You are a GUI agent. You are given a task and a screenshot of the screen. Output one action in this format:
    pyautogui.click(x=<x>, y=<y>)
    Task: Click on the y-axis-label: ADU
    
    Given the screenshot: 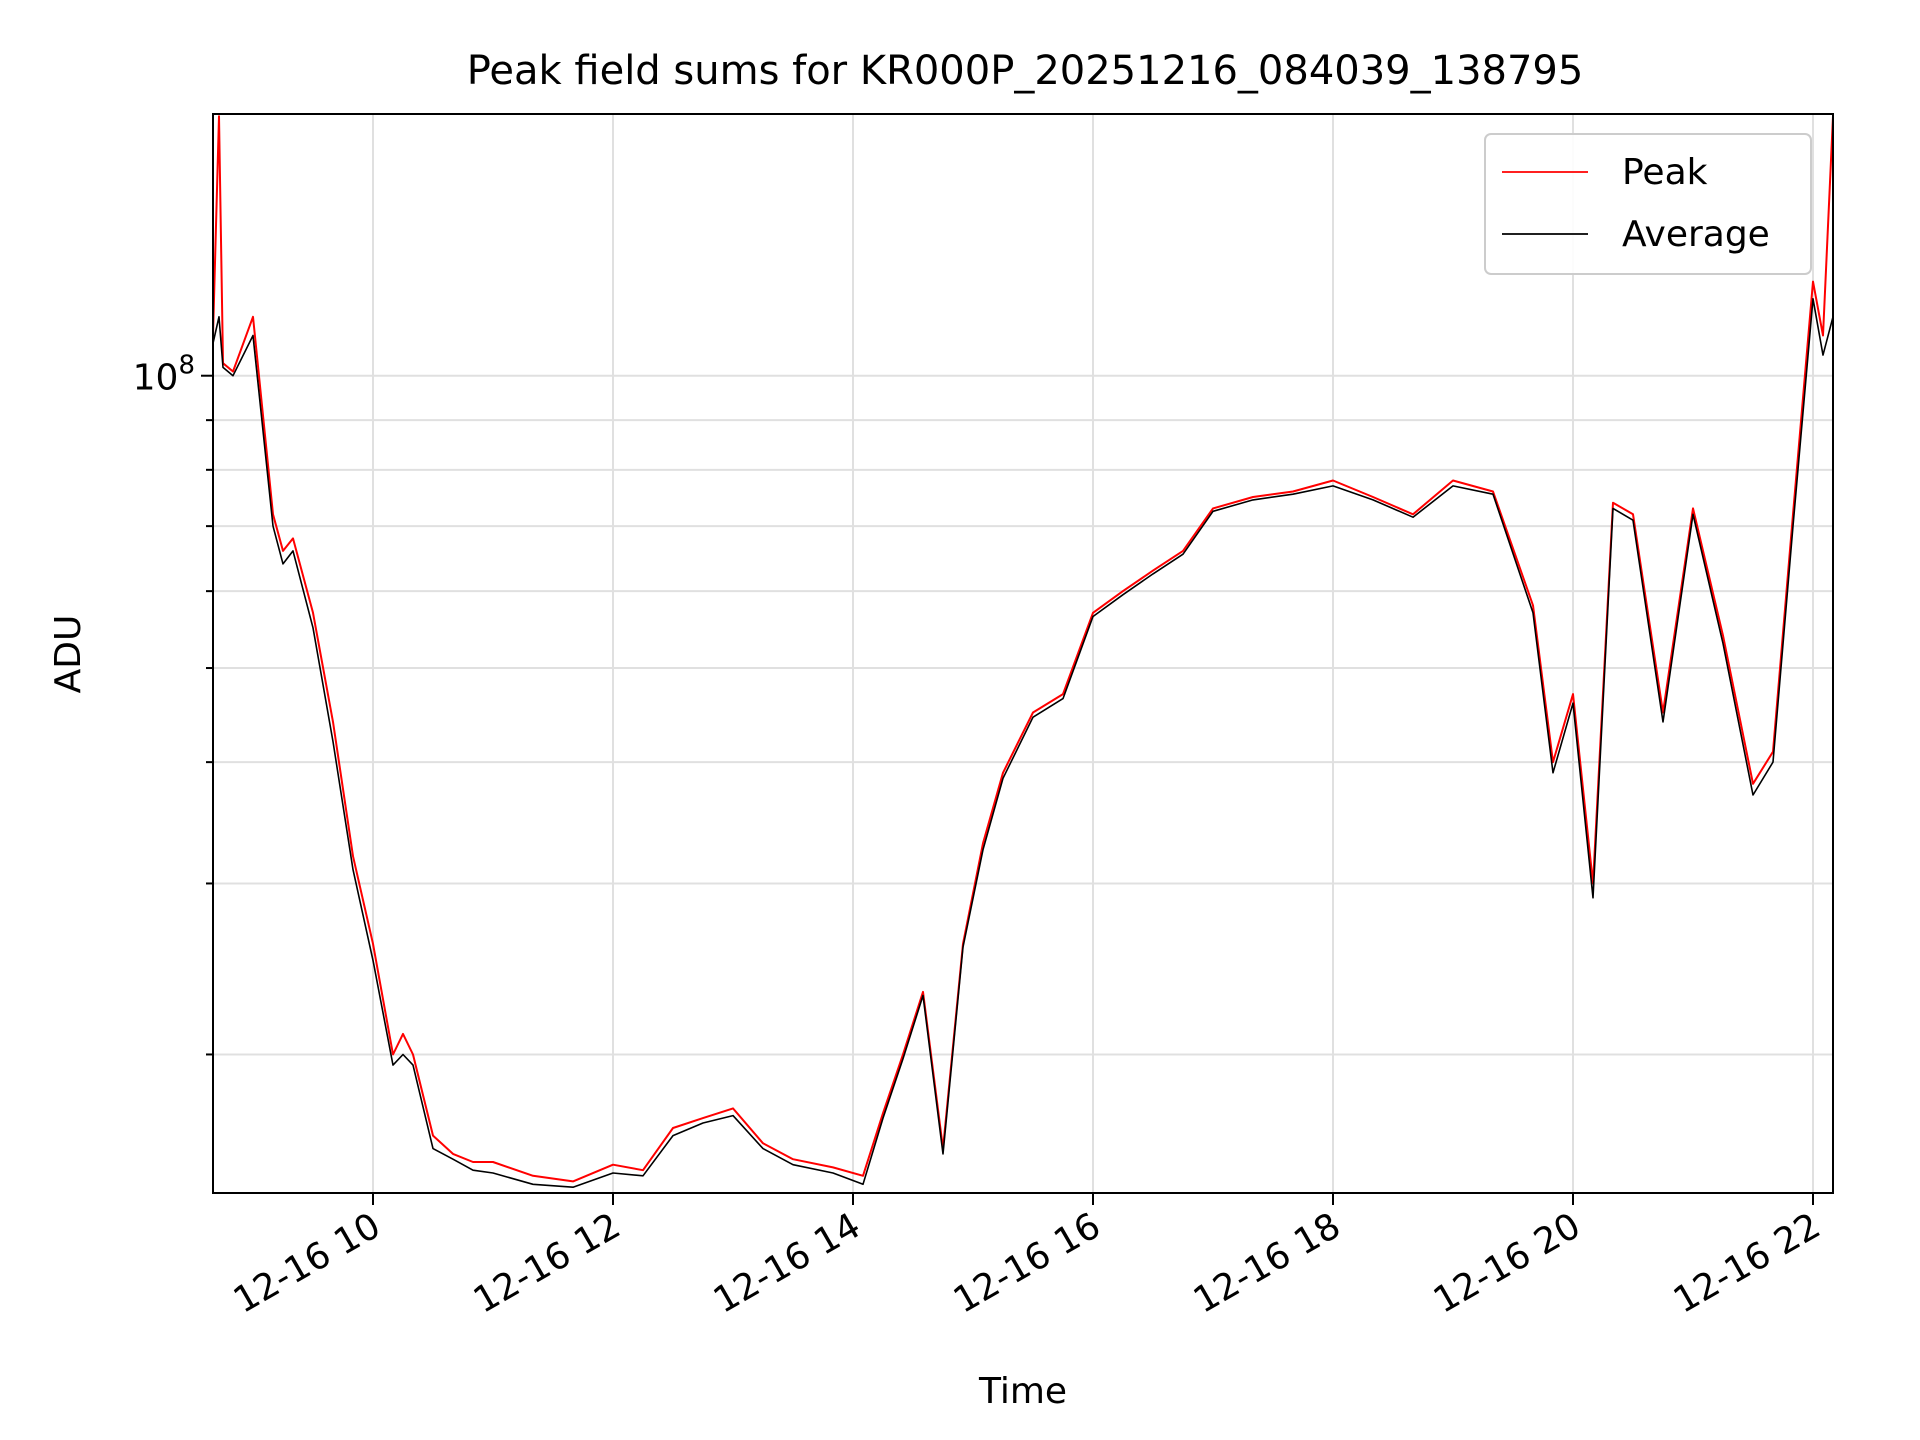 What is the action you would take?
    pyautogui.click(x=68, y=654)
    